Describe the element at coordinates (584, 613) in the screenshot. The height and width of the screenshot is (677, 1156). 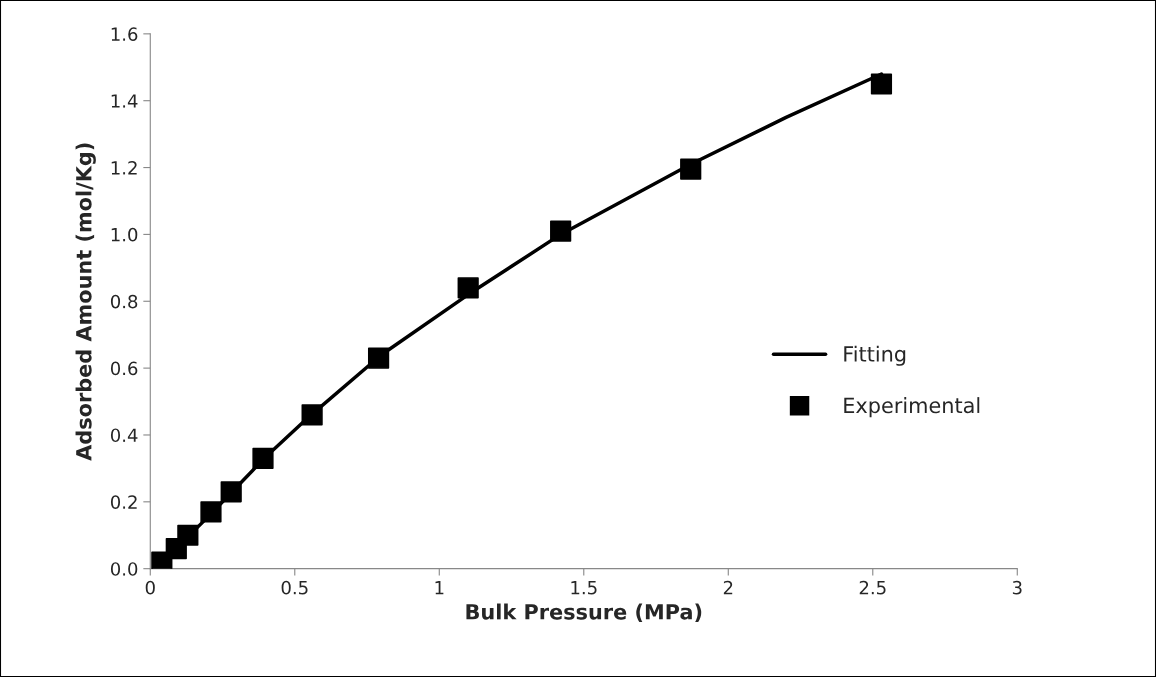
I see `x-axis-title: Bulk Pressure (MPa)` at that location.